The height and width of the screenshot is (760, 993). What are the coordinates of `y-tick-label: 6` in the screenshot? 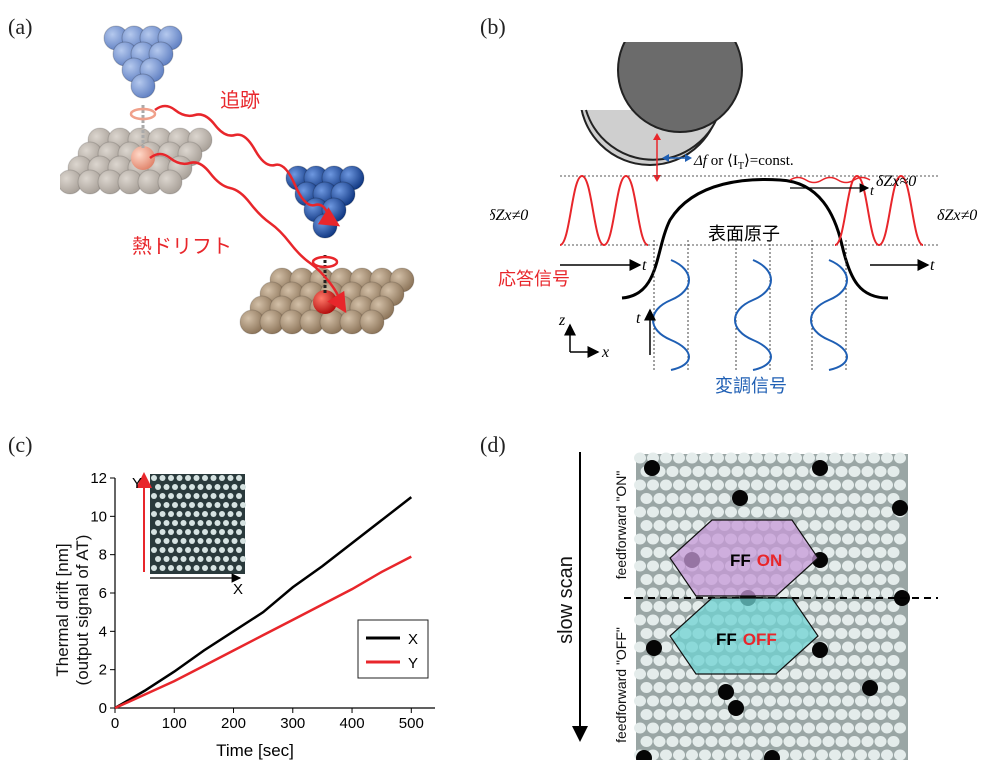 It's located at (103, 593).